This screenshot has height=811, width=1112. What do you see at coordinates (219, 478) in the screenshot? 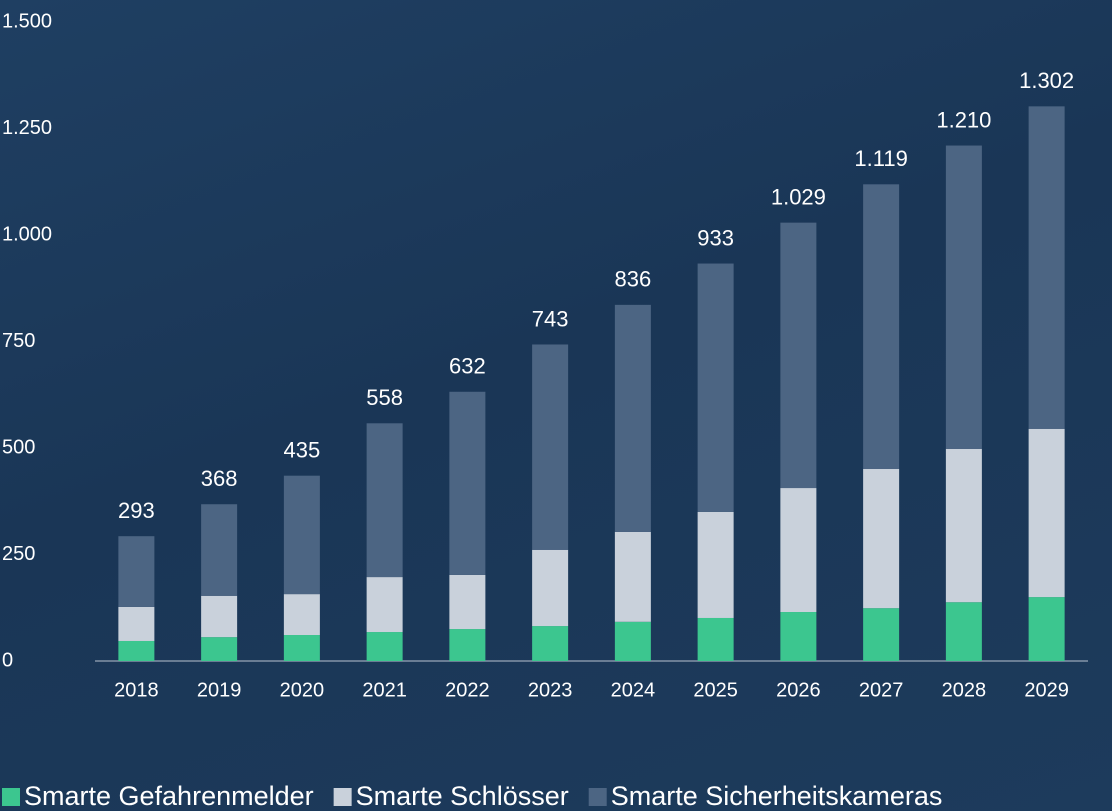
I see `total-label: 368` at bounding box center [219, 478].